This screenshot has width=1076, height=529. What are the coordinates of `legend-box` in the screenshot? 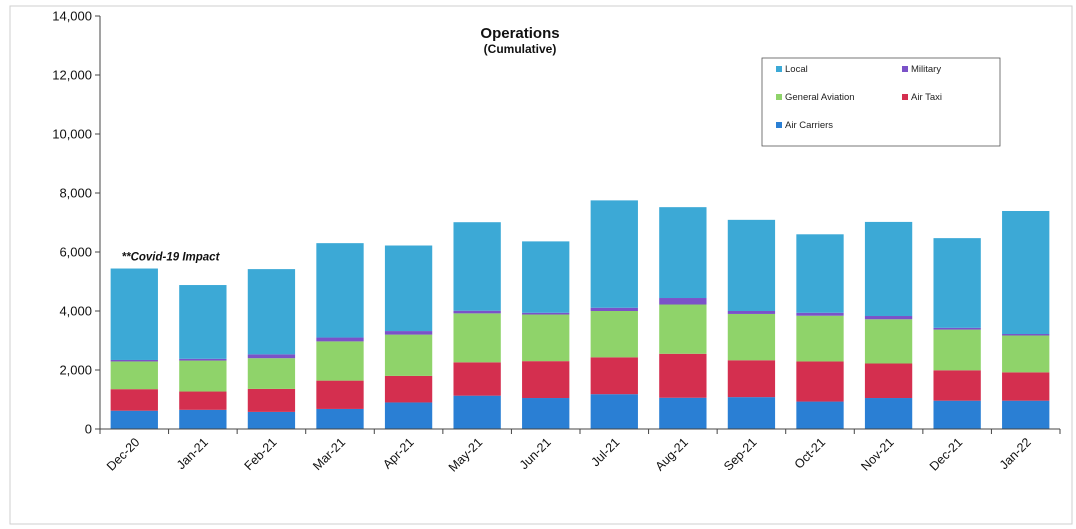 It's located at (881, 102).